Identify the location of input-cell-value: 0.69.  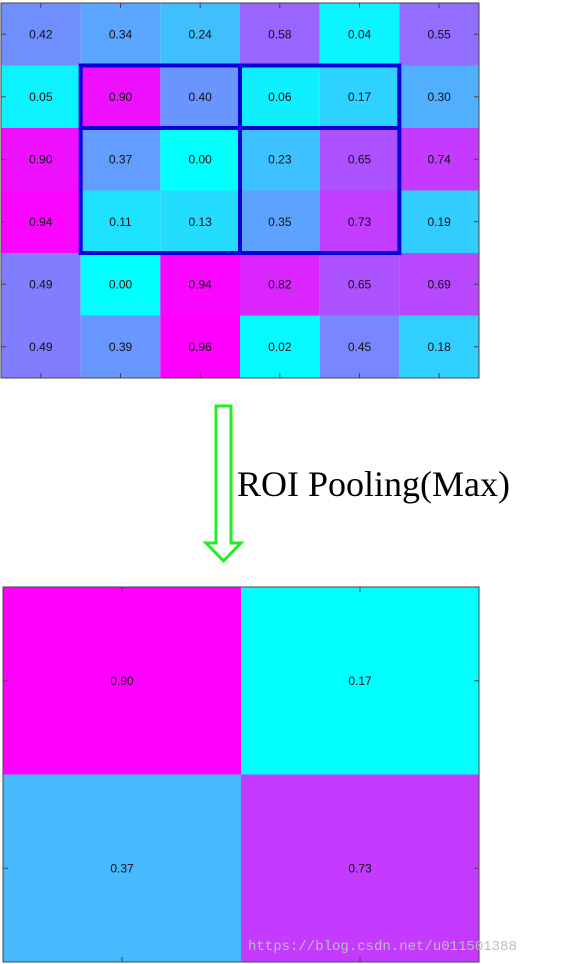
(439, 284).